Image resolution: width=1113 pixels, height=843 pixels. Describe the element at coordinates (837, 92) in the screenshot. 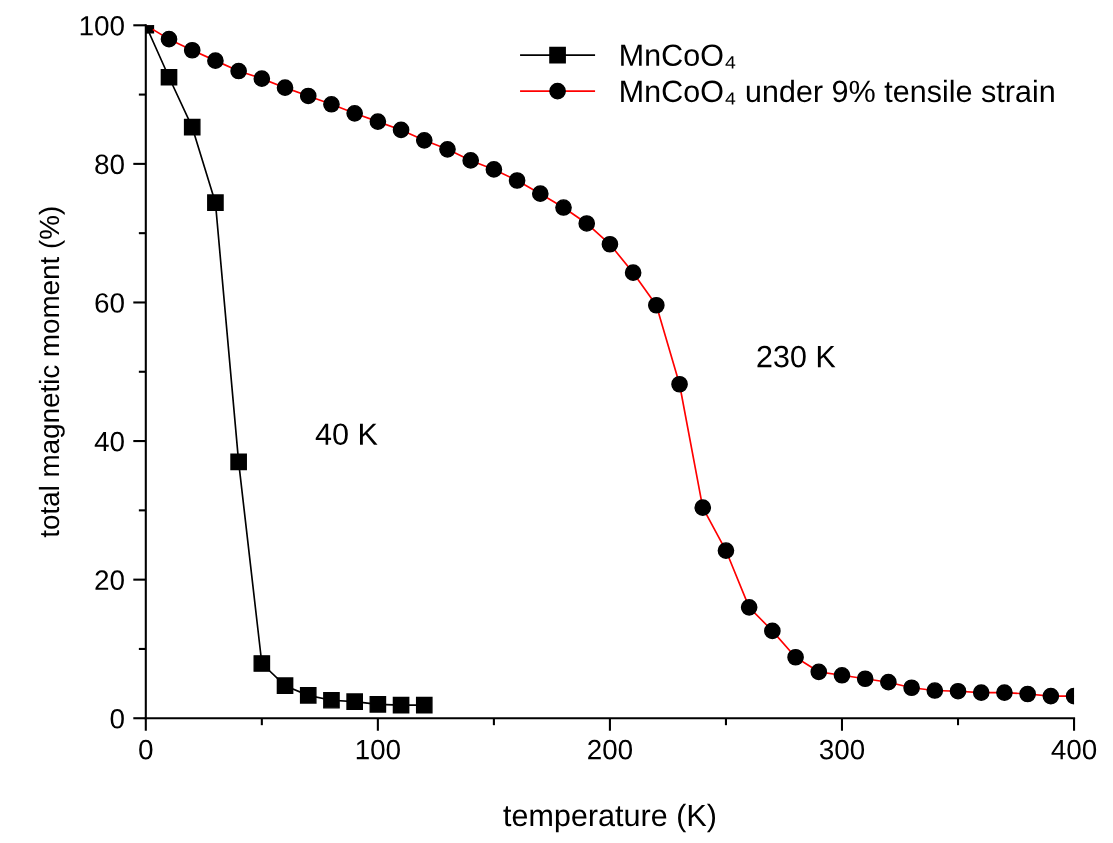

I see `legend-label: MnCoO₄ under 9% tensile strain` at that location.